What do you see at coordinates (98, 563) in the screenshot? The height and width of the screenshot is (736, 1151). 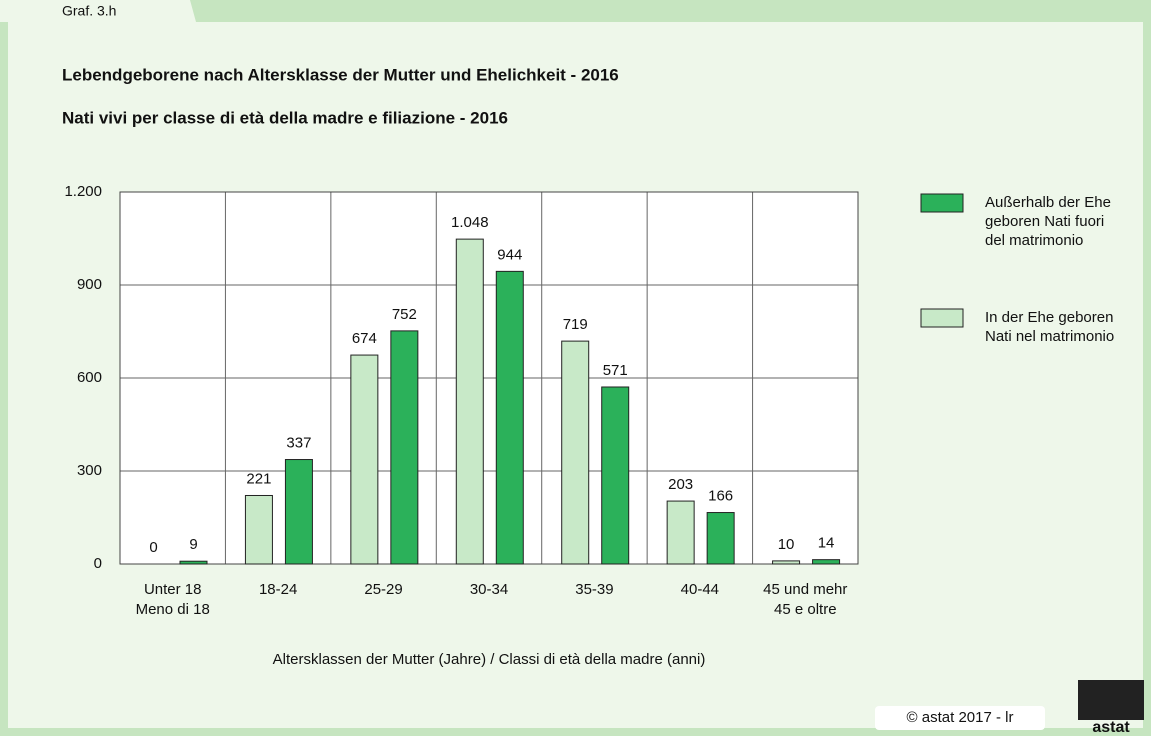 I see `y-tick-label: 0` at bounding box center [98, 563].